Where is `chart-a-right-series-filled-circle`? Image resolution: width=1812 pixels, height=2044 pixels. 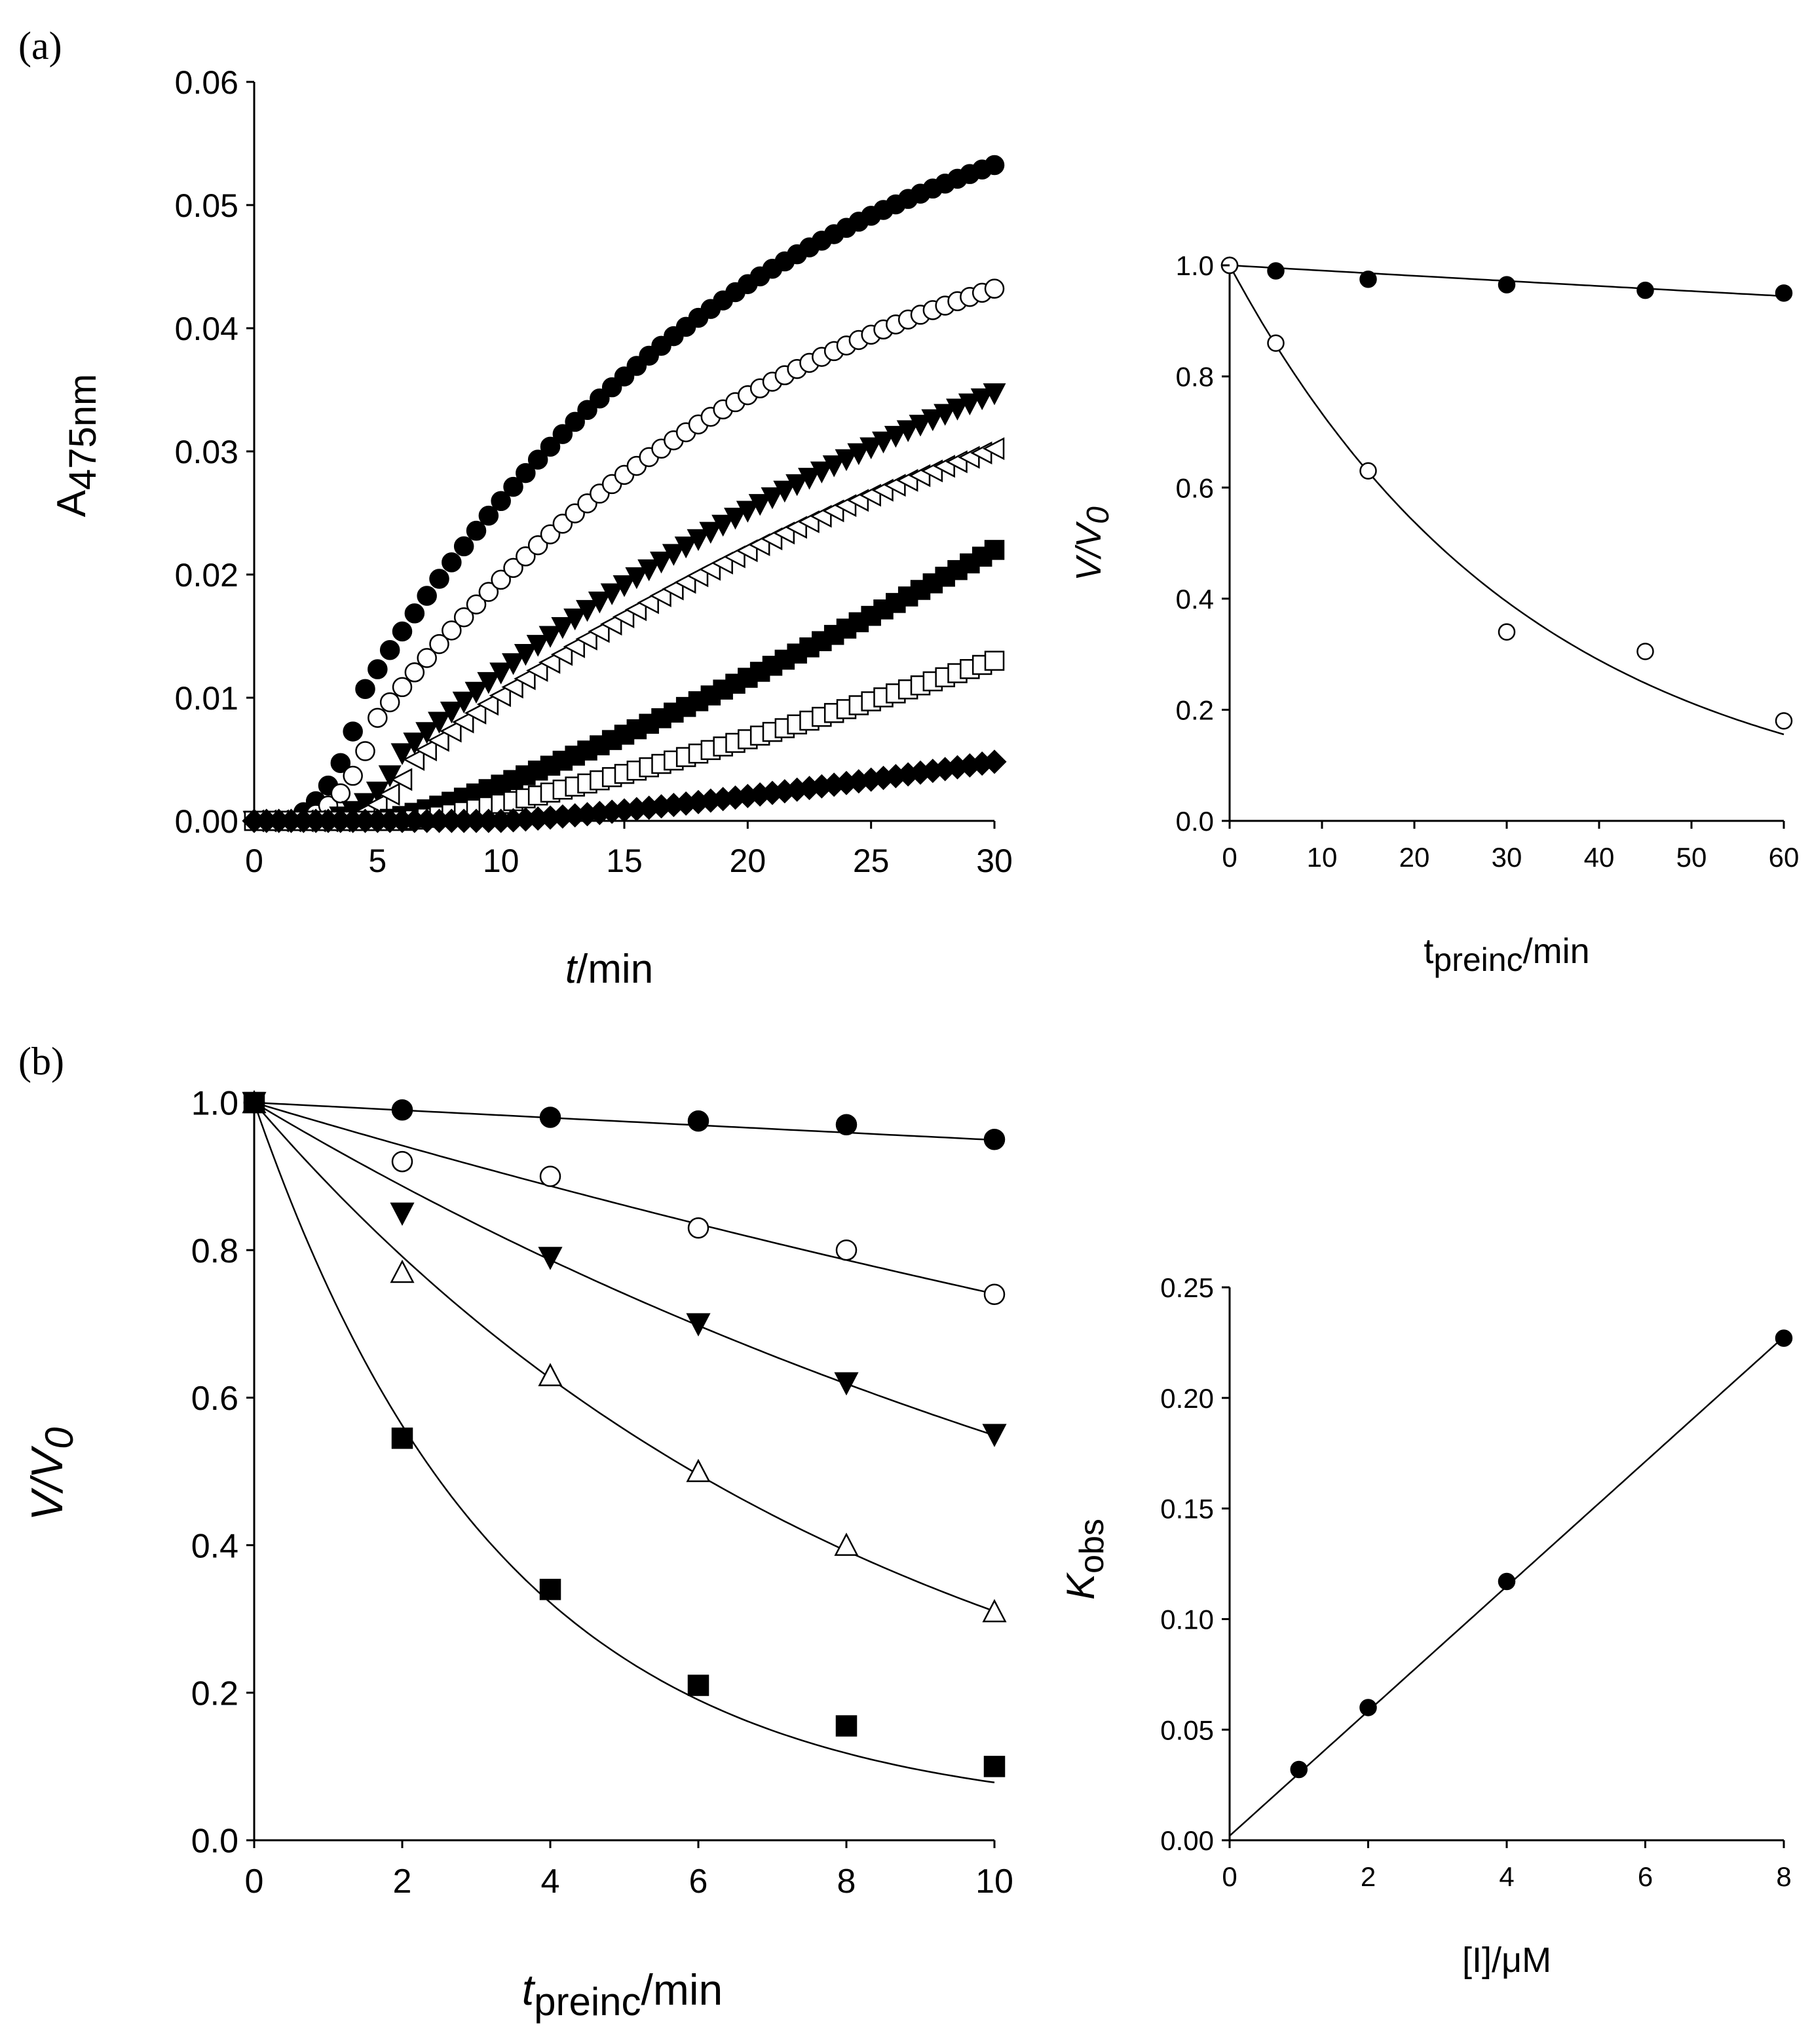
chart-a-right-series-filled-circle is located at coordinates (1506, 279).